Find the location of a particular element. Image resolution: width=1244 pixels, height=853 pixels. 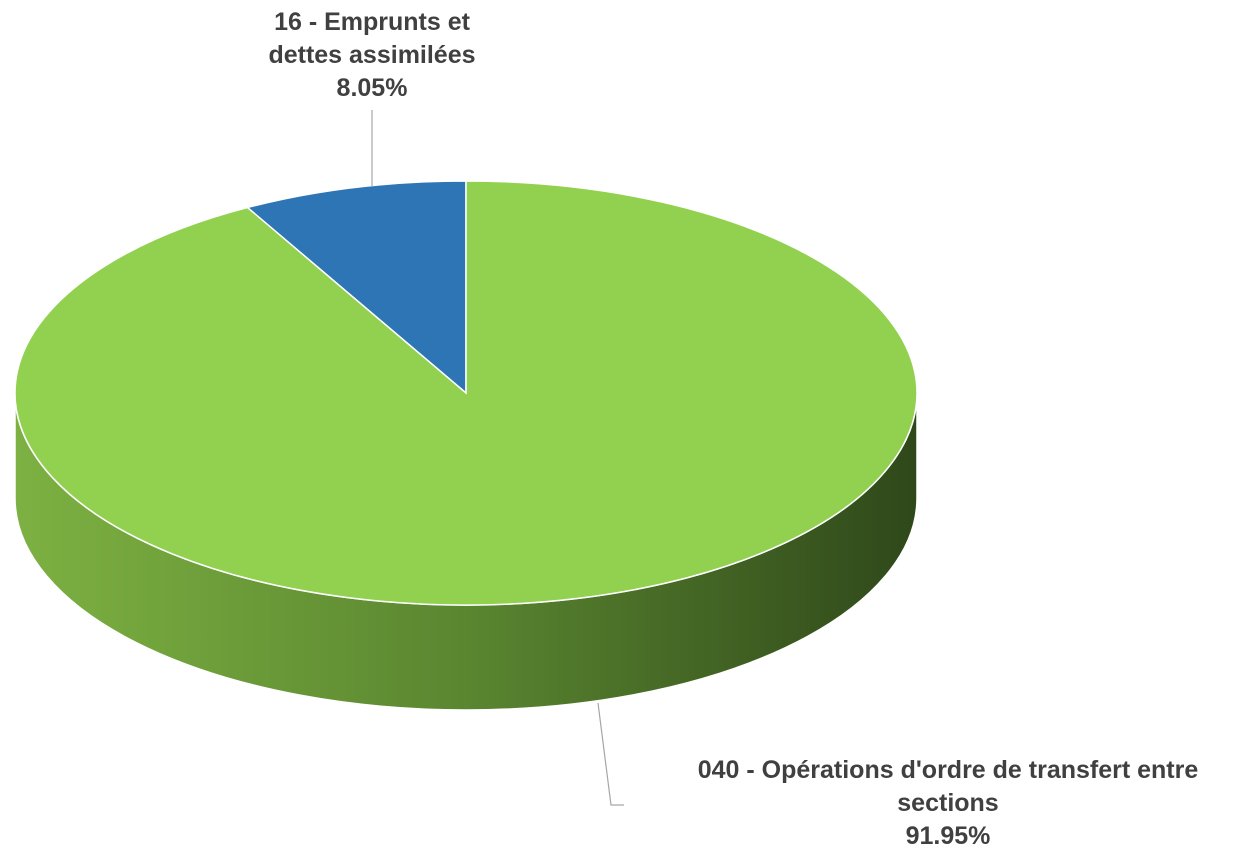

slice-label: 16 - Emprunts et dettes assimilées 8.05% is located at coordinates (372, 55).